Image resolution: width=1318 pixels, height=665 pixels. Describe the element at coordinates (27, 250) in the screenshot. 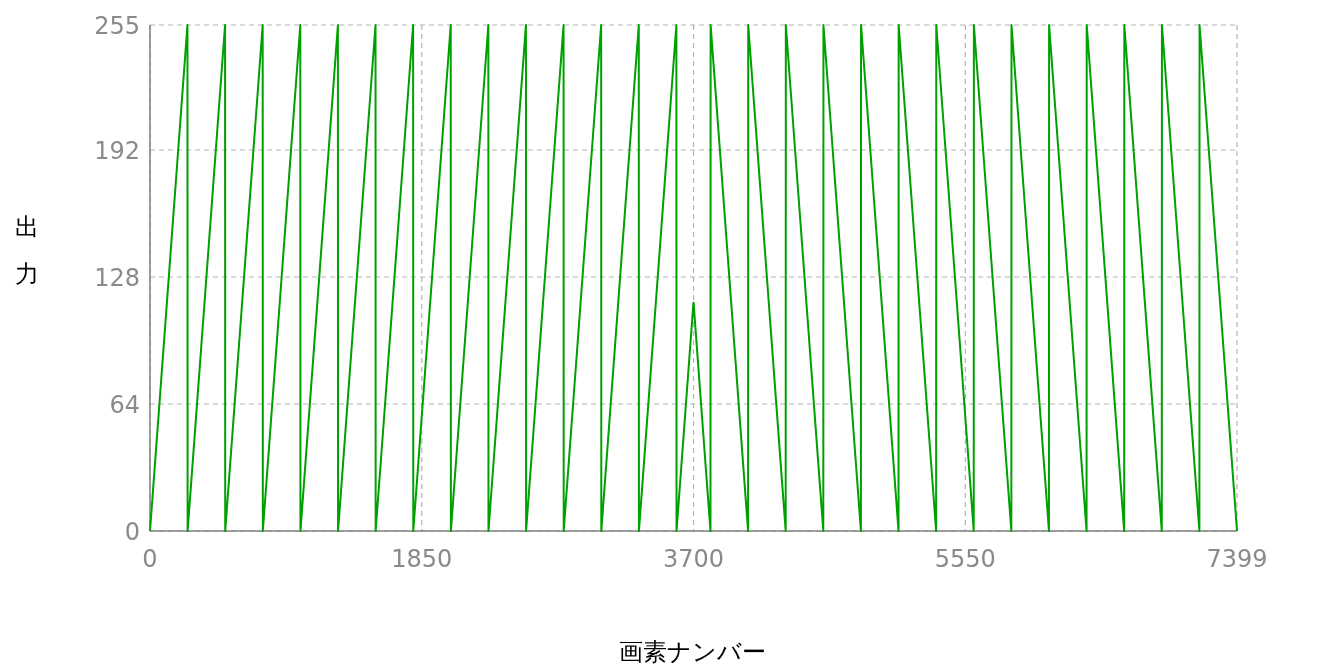

I see `y-axis-title: 出力` at that location.